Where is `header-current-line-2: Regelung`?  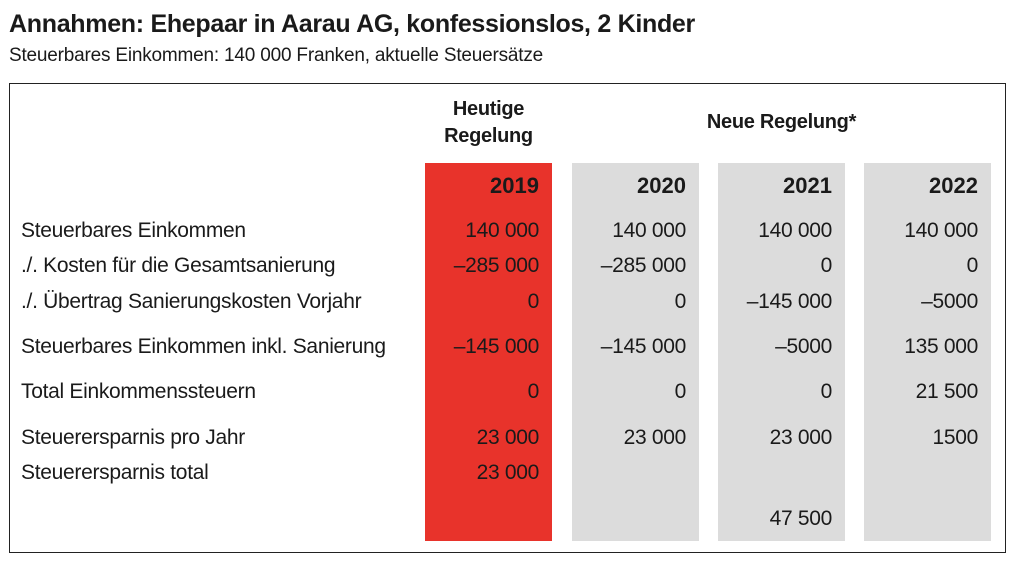 header-current-line-2: Regelung is located at coordinates (488, 136).